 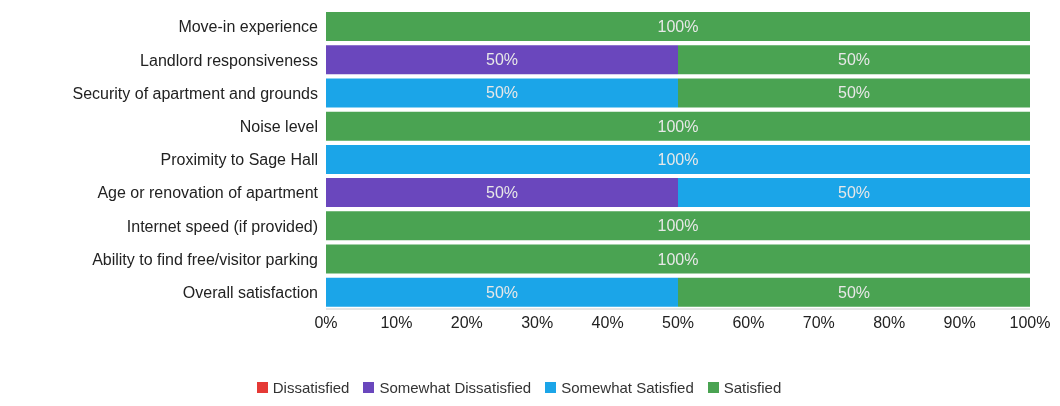 What do you see at coordinates (278, 126) in the screenshot?
I see `y-tick-label: Noise level` at bounding box center [278, 126].